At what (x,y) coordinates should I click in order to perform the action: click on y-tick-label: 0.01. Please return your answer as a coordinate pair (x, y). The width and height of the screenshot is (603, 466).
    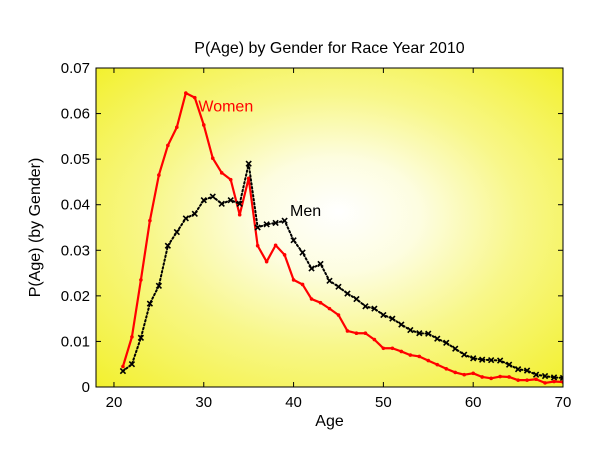
    Looking at the image, I should click on (75, 341).